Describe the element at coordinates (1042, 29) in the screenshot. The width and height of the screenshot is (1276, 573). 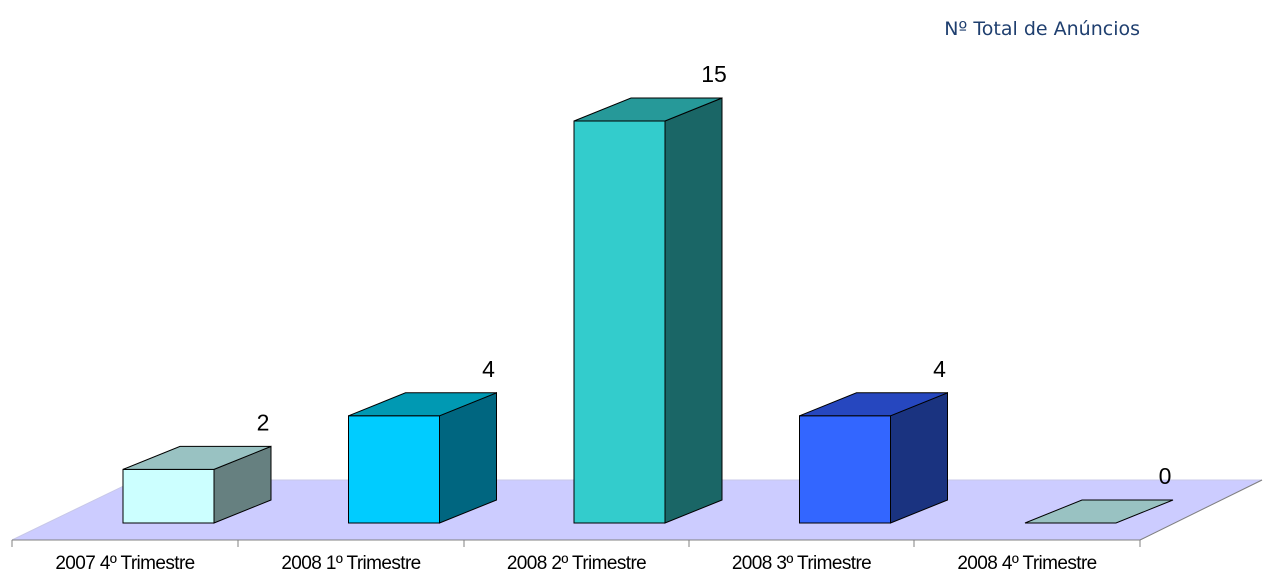
I see `chart-title: Nº Total de Anúncios` at that location.